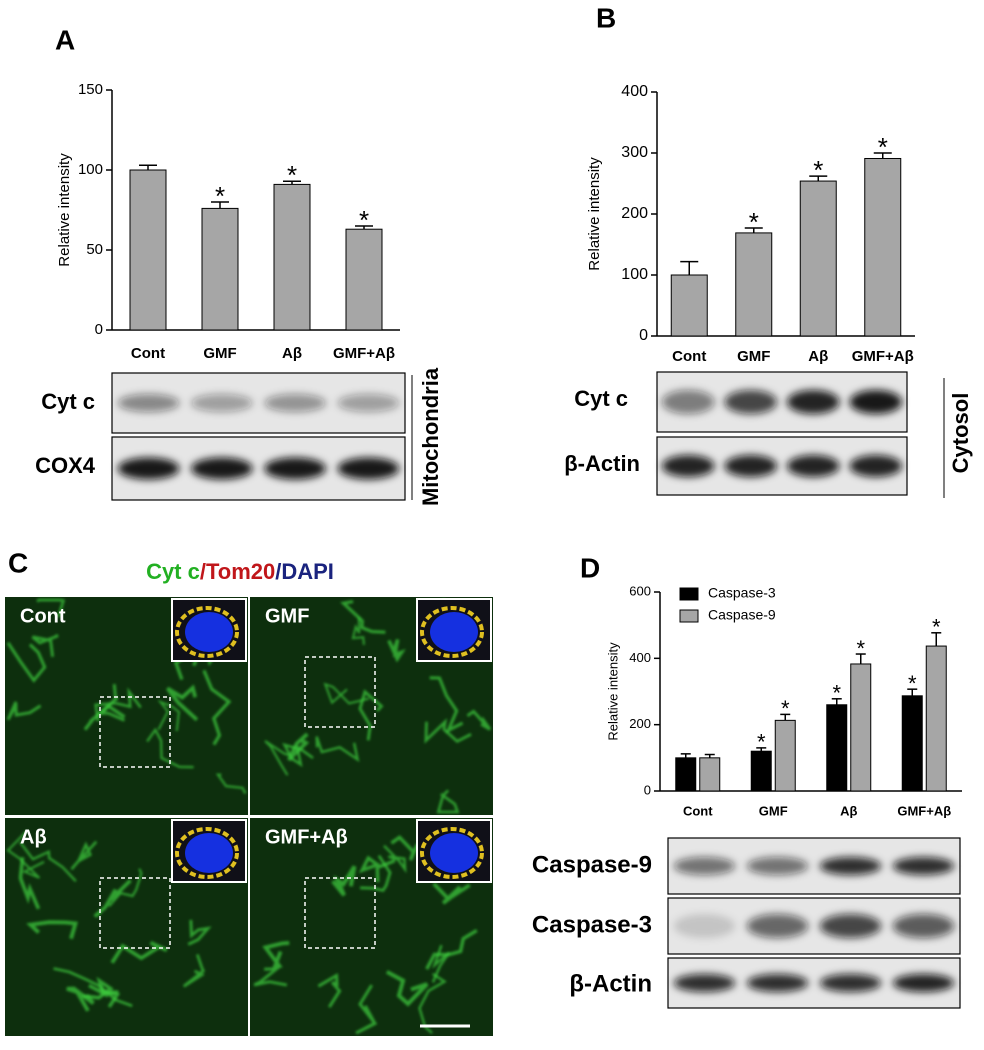  What do you see at coordinates (33, 837) in the screenshot?
I see `image-label: Aβ` at bounding box center [33, 837].